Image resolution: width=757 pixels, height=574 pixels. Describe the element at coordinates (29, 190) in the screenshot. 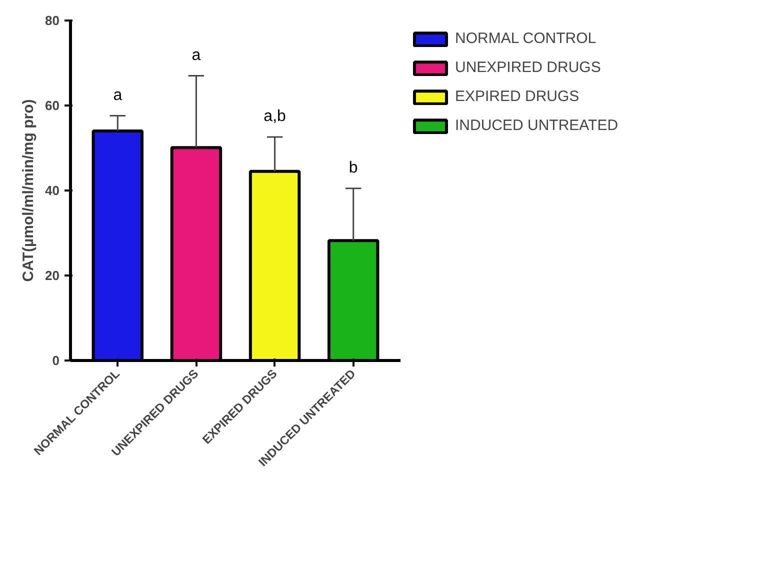

I see `y-axis-title: CAT(µmol/ml/min/mg pro)` at that location.